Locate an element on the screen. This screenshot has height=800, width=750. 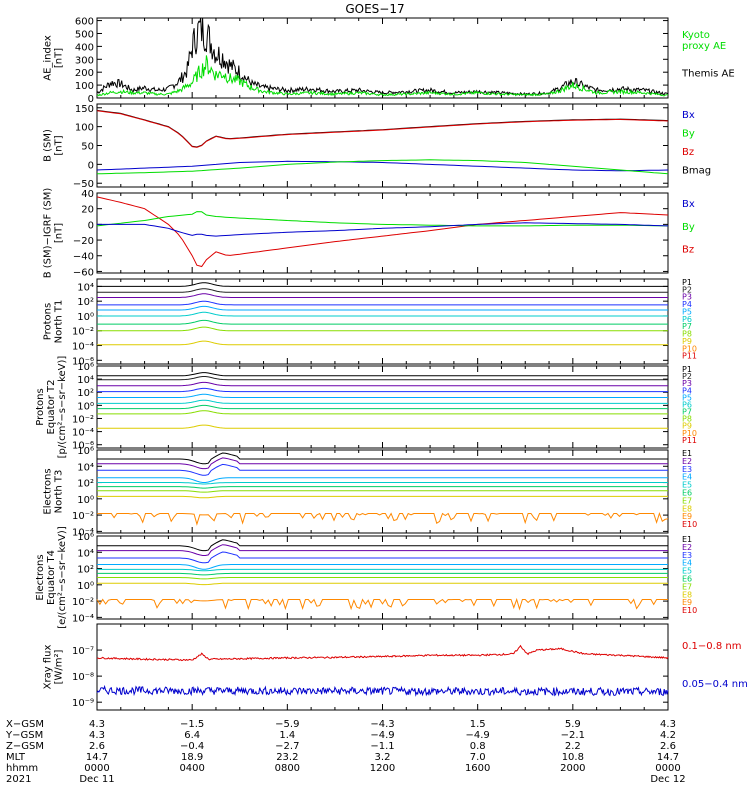
y-tick-label: 200 is located at coordinates (84, 73).